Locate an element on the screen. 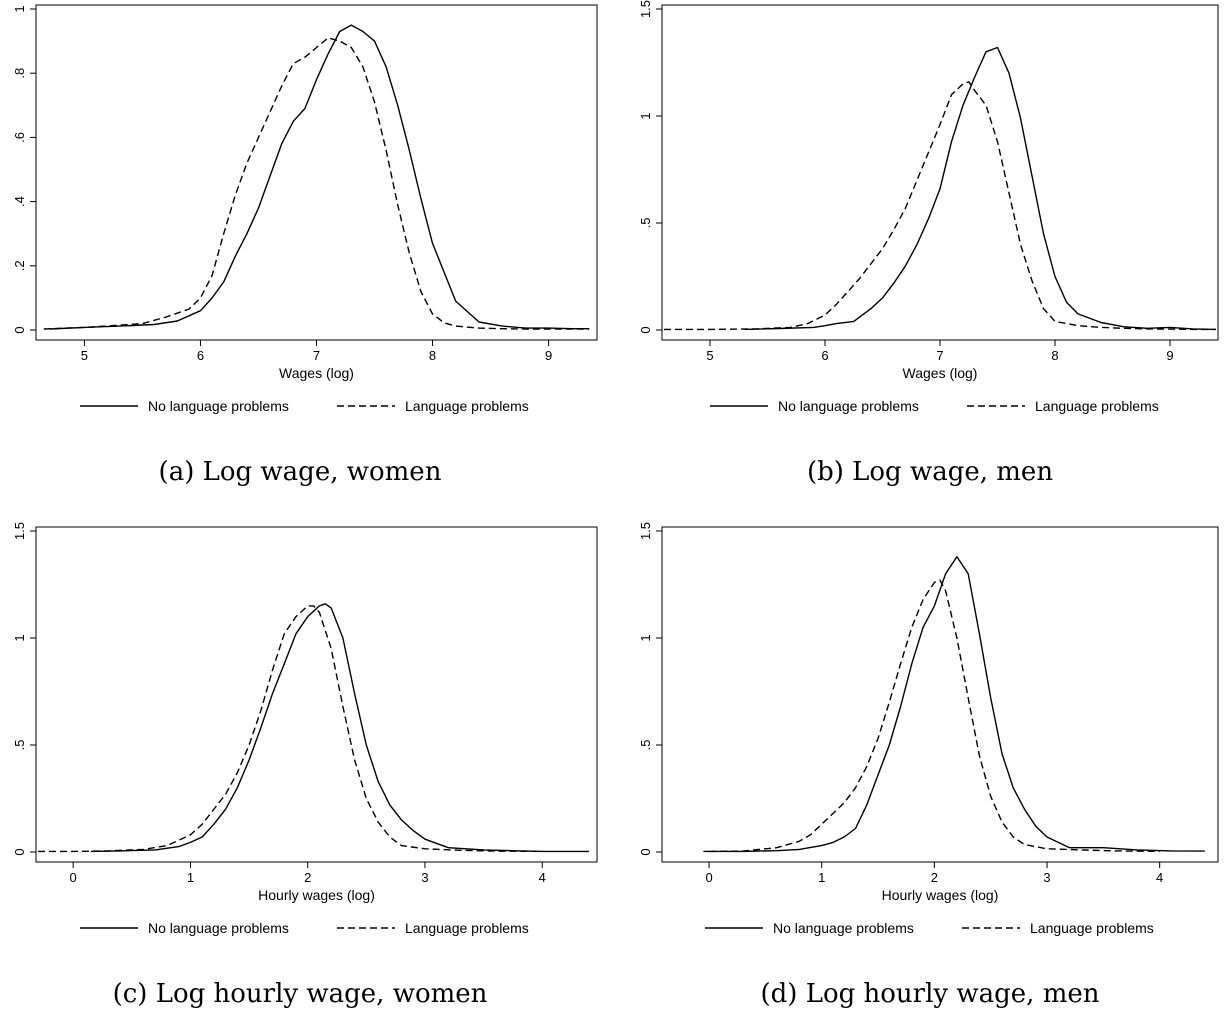  y-tick-label: .4 is located at coordinates (19, 201).